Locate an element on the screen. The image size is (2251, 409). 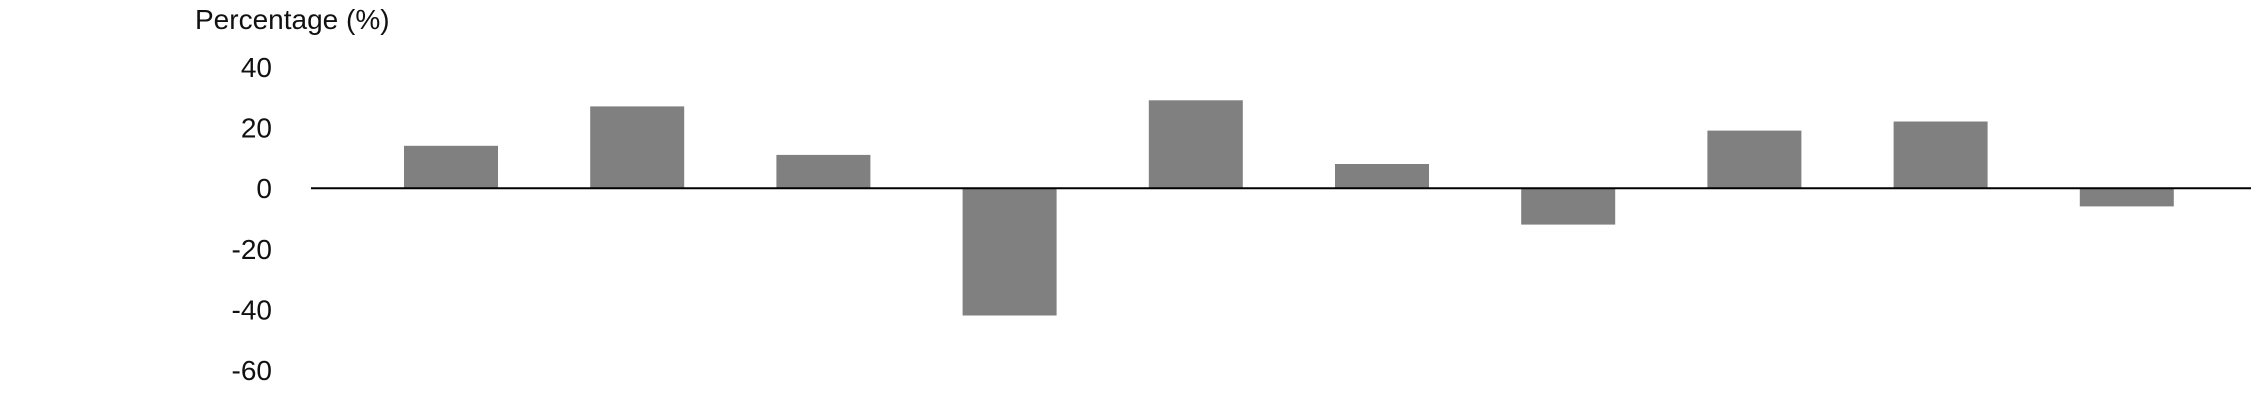
y-axis-label: Percentage (%) is located at coordinates (292, 19).